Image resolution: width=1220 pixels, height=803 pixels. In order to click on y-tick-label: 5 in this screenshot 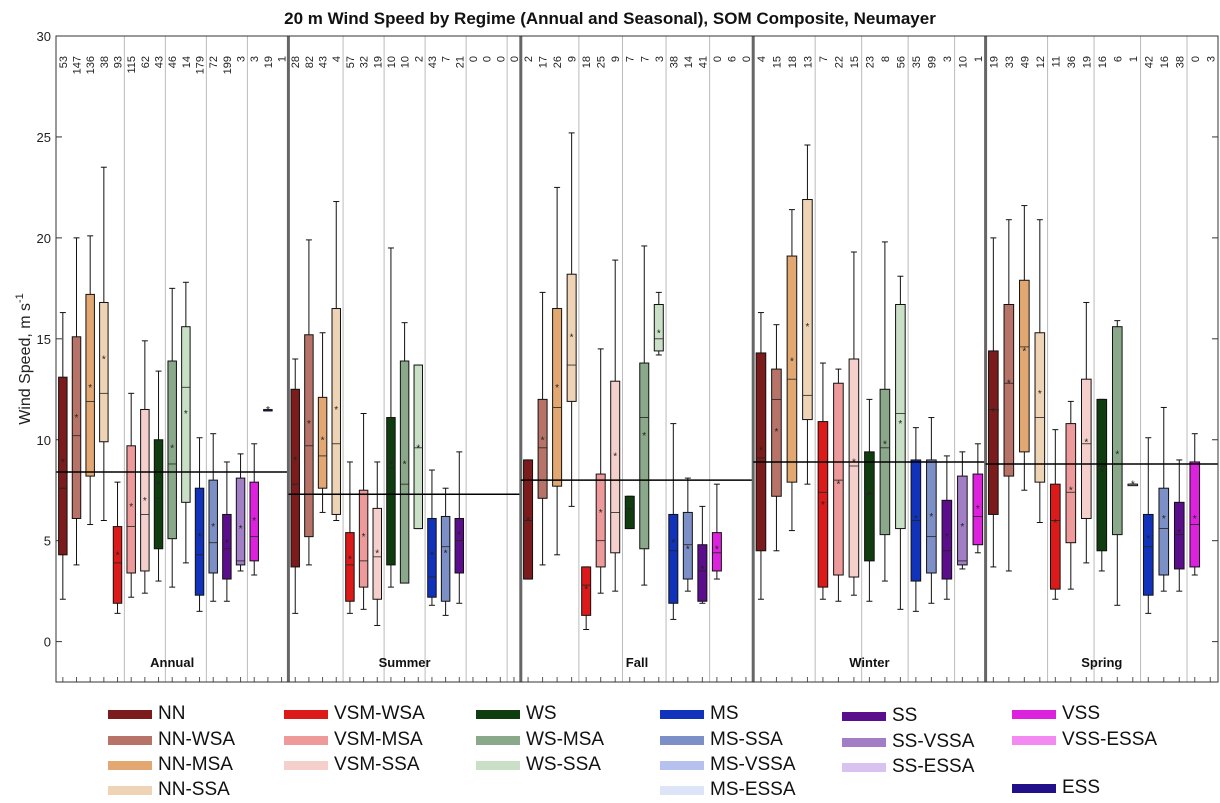, I will do `click(47, 541)`.